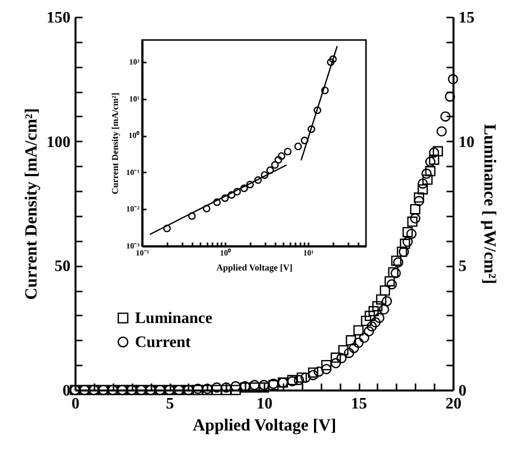  Describe the element at coordinates (133, 172) in the screenshot. I see `y-tick-label: 10⁻¹` at that location.